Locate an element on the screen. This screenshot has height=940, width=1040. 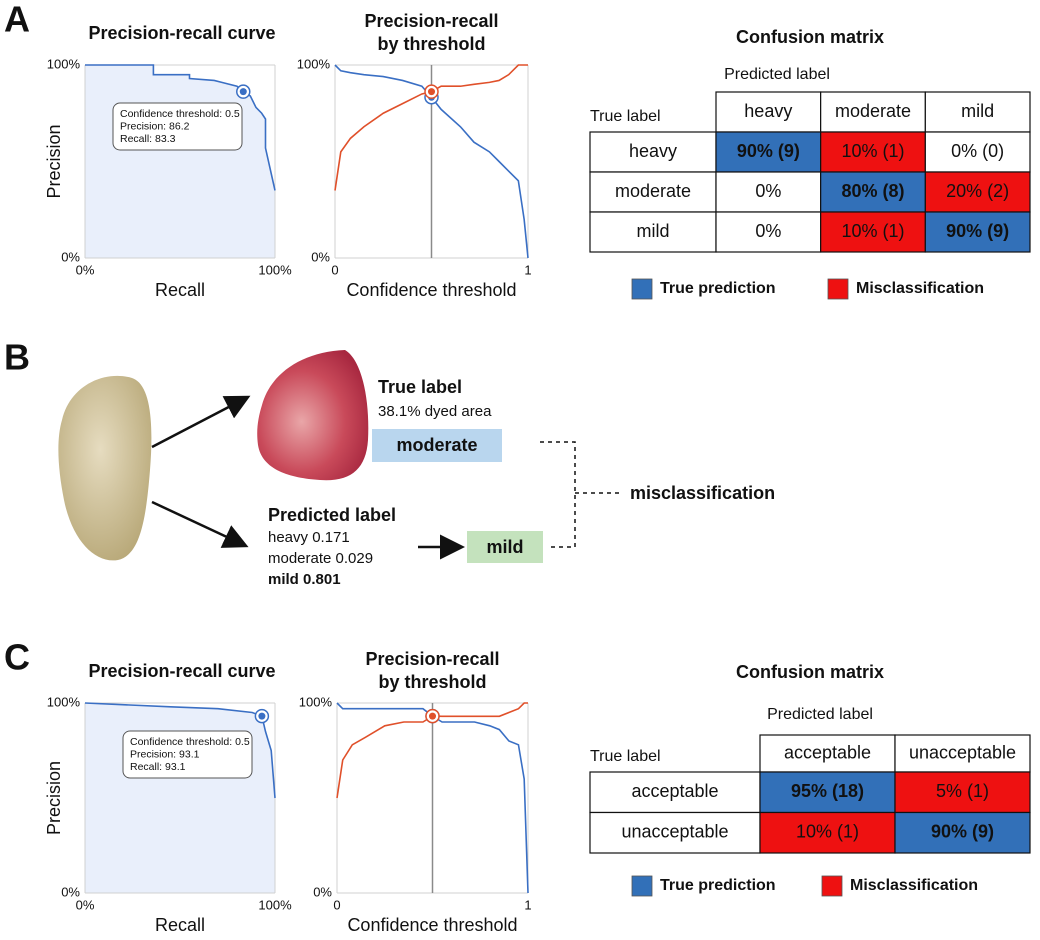
score: heavy 0.171 is located at coordinates (309, 537).